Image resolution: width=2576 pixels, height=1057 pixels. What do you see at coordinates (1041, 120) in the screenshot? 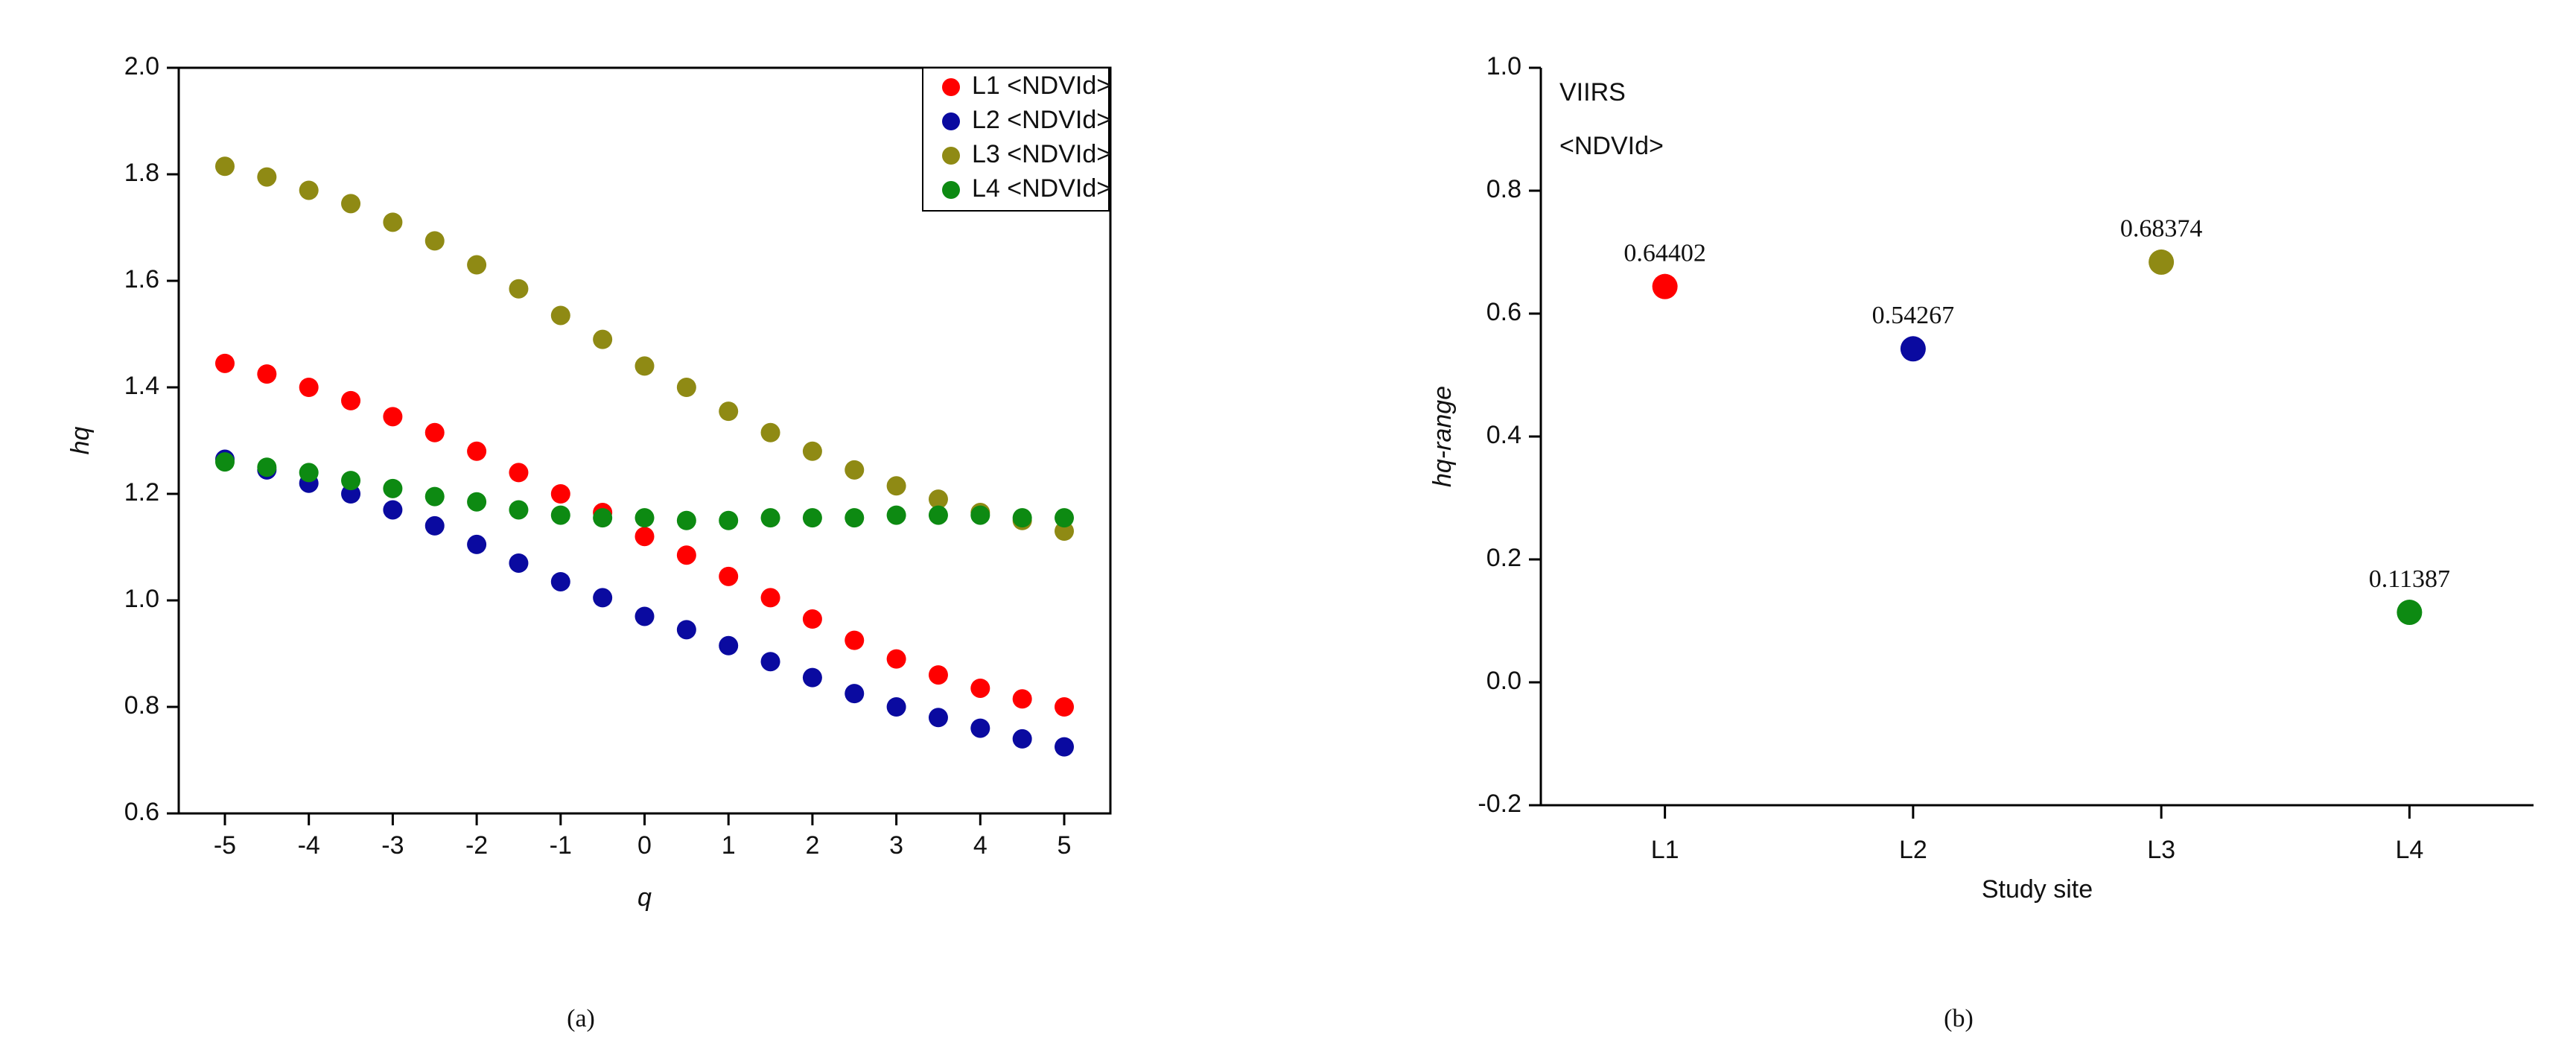
I see `legend-label: L2 <NDVId>` at bounding box center [1041, 120].